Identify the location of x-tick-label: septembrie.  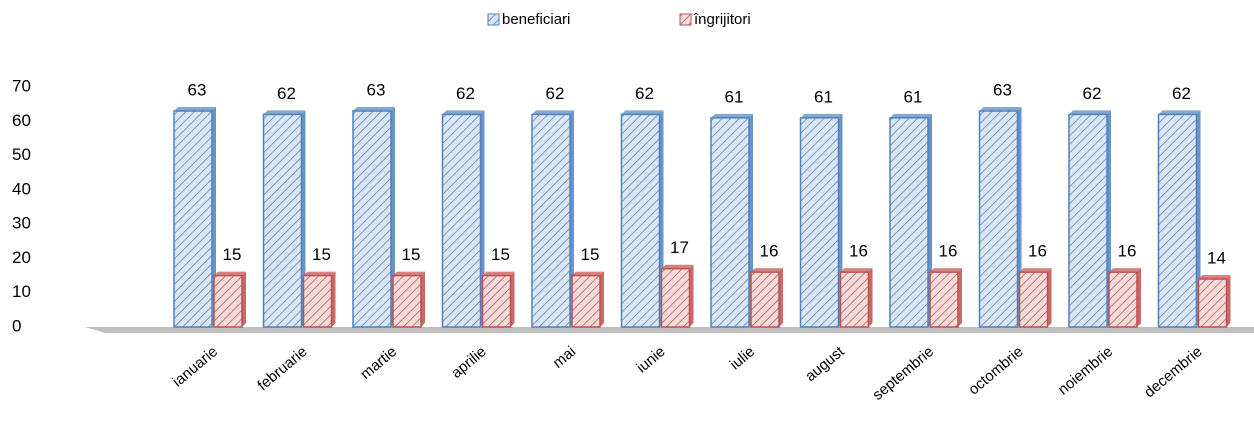
(903, 373).